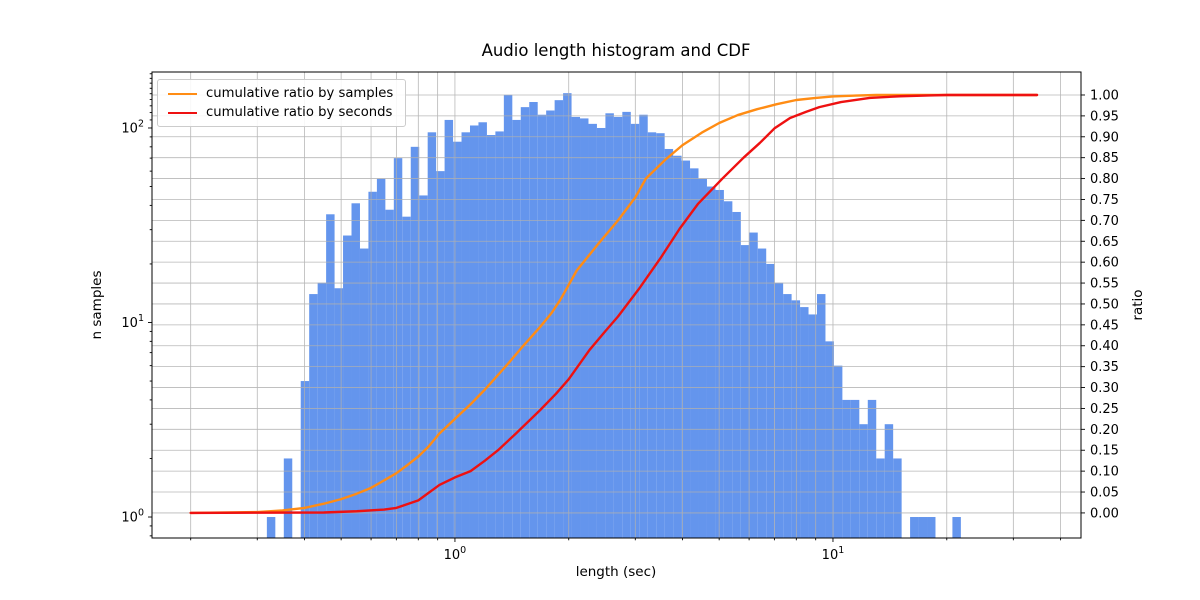  Describe the element at coordinates (1104, 493) in the screenshot. I see `tick-label: 0.05` at that location.